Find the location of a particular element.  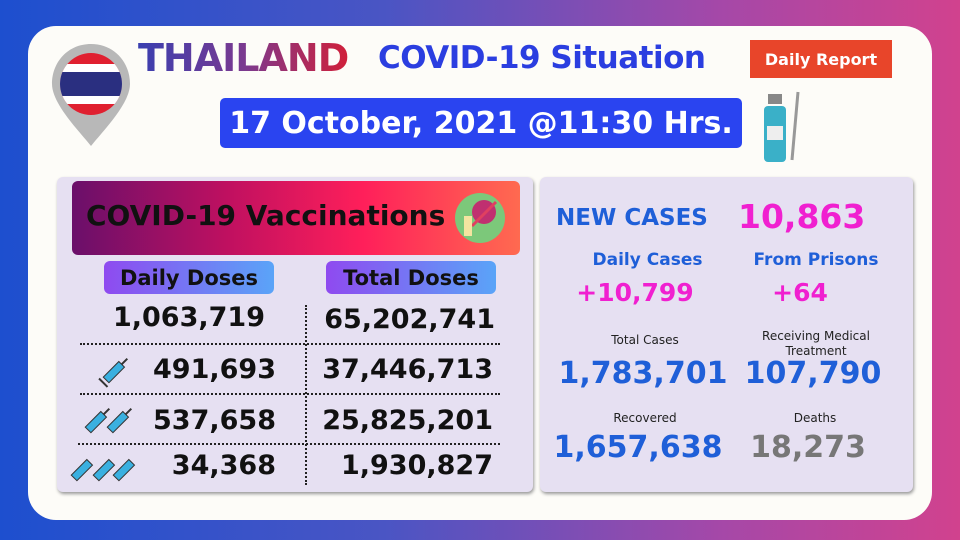

prisons-label: From Prisons is located at coordinates (816, 260).